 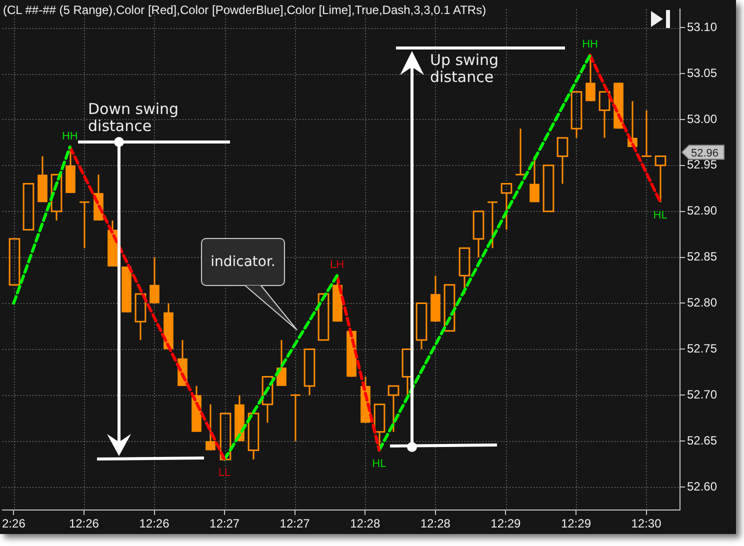 I want to click on y-tick-label: 52.90, so click(x=702, y=211).